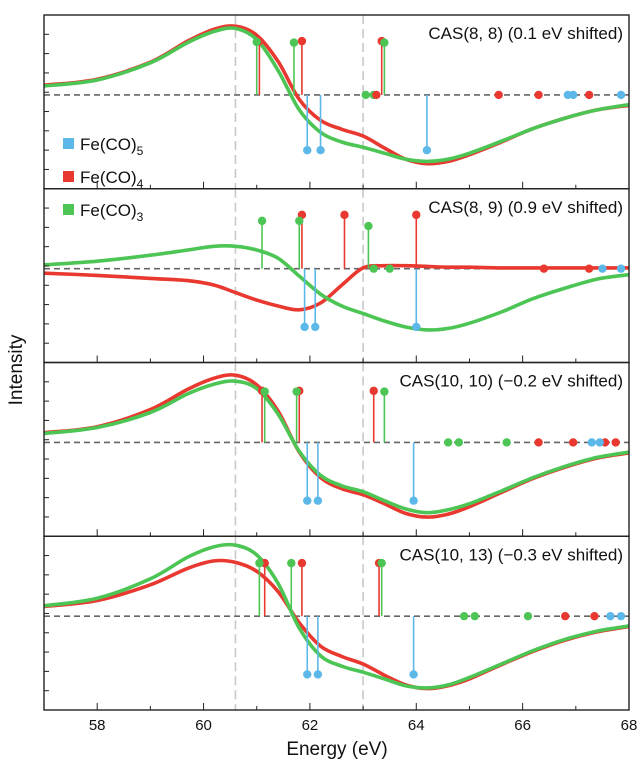  I want to click on curves, so click(336, 287).